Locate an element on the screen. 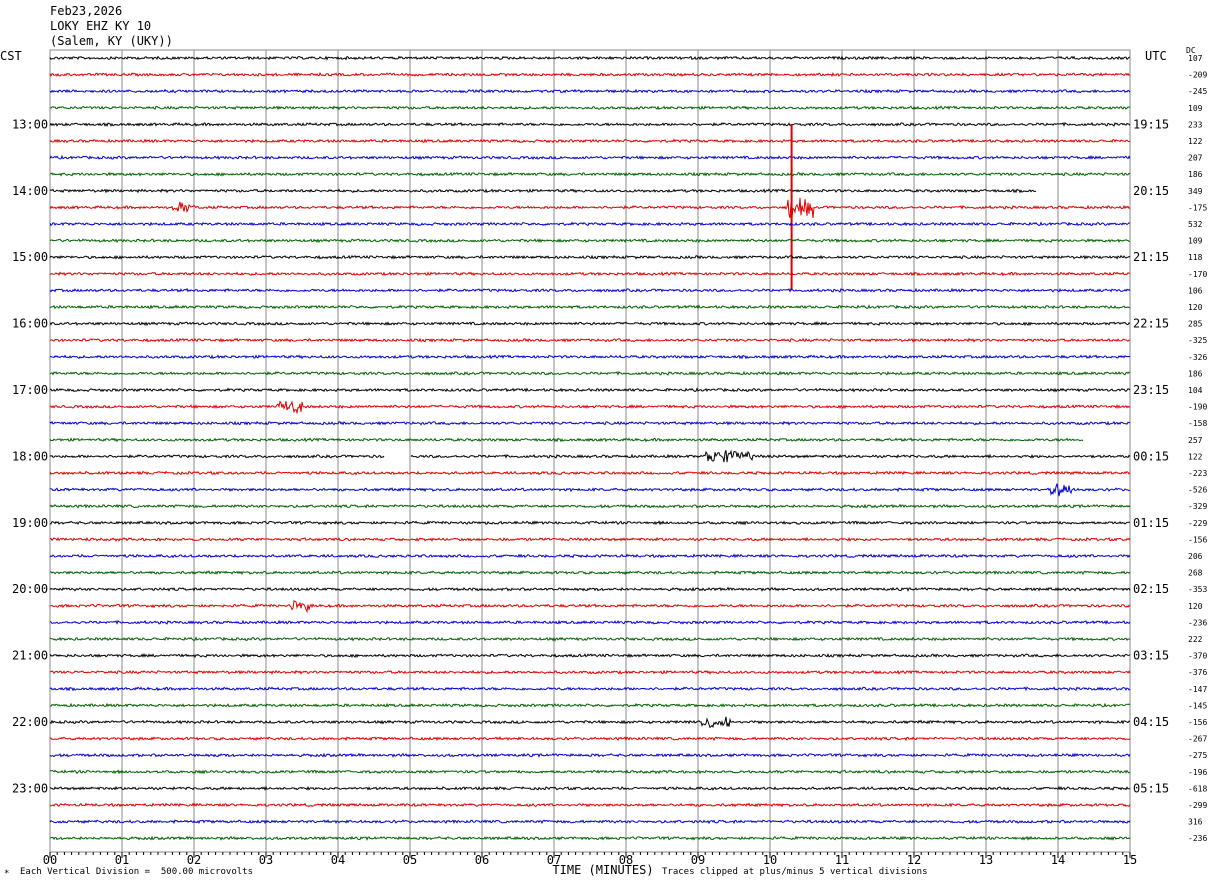 The width and height of the screenshot is (1210, 886). x-tick-label: 06 is located at coordinates (482, 860).